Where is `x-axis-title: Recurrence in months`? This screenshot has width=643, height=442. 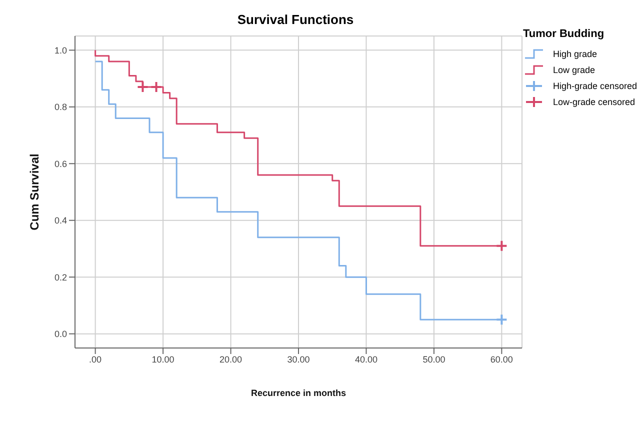 x-axis-title: Recurrence in months is located at coordinates (298, 393).